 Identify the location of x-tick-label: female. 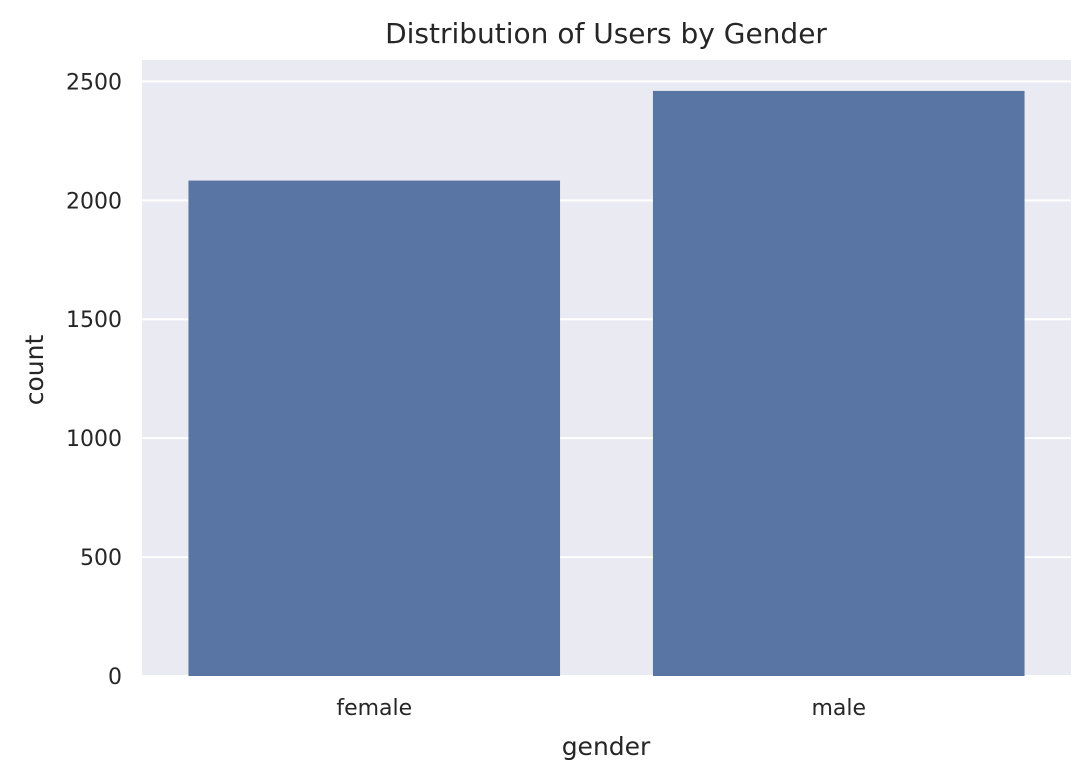
(374, 708).